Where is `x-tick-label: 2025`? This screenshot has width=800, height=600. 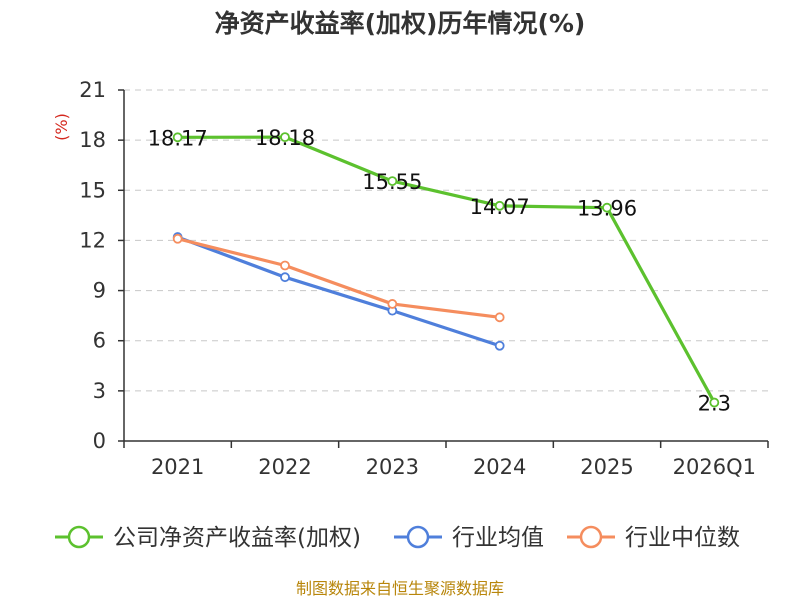
x-tick-label: 2025 is located at coordinates (606, 467).